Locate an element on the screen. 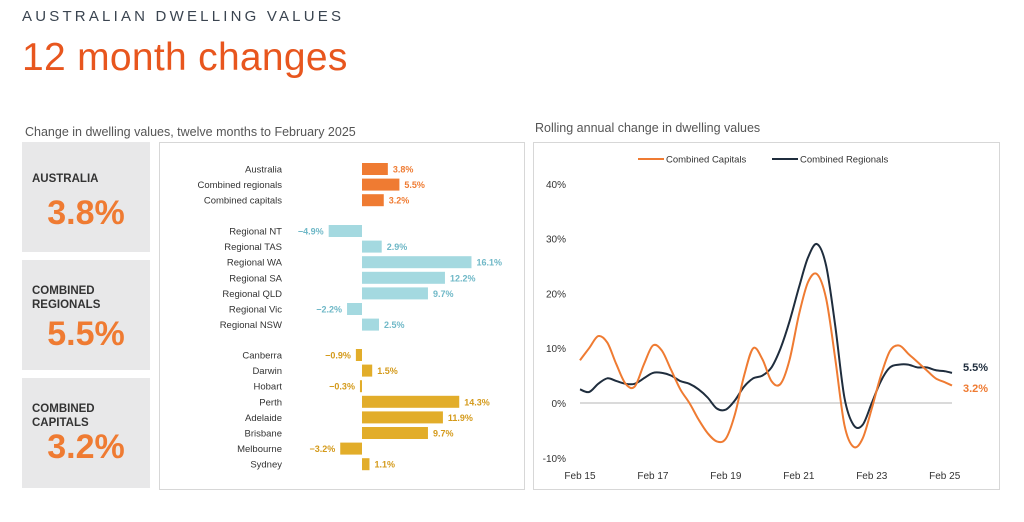 The width and height of the screenshot is (1024, 522). bar-category-label: Regional QLD is located at coordinates (252, 294).